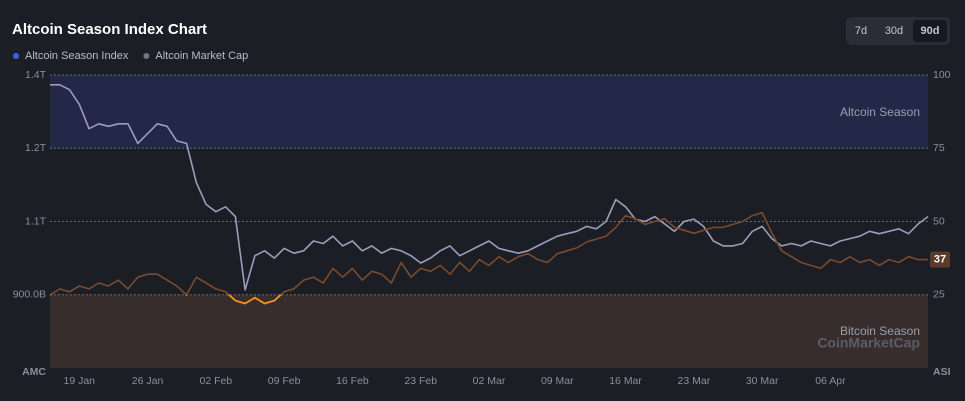 The image size is (965, 401). I want to click on legend-label: Altcoin Season Index, so click(77, 56).